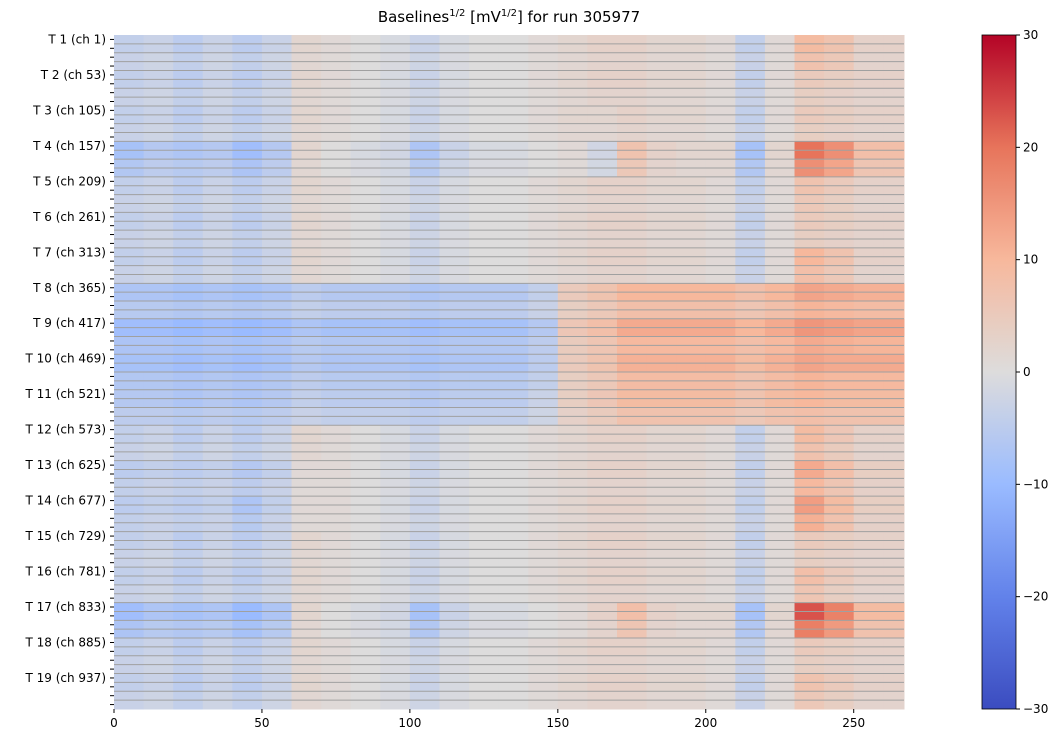 Image resolution: width=1063 pixels, height=744 pixels. What do you see at coordinates (69, 110) in the screenshot?
I see `y-tick-label: T 3 (ch 105)` at bounding box center [69, 110].